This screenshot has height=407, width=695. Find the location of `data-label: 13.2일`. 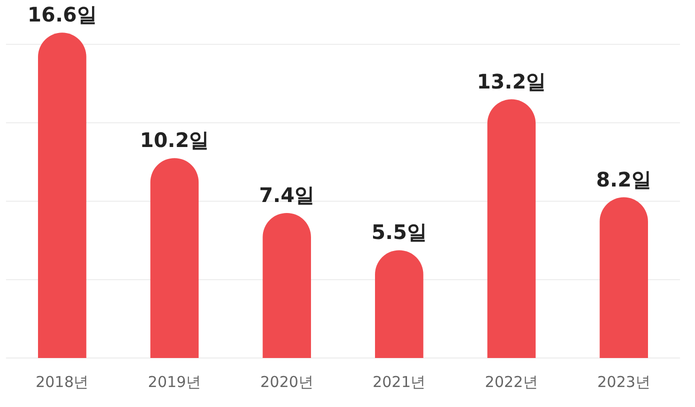

data-label: 13.2일 is located at coordinates (511, 81).